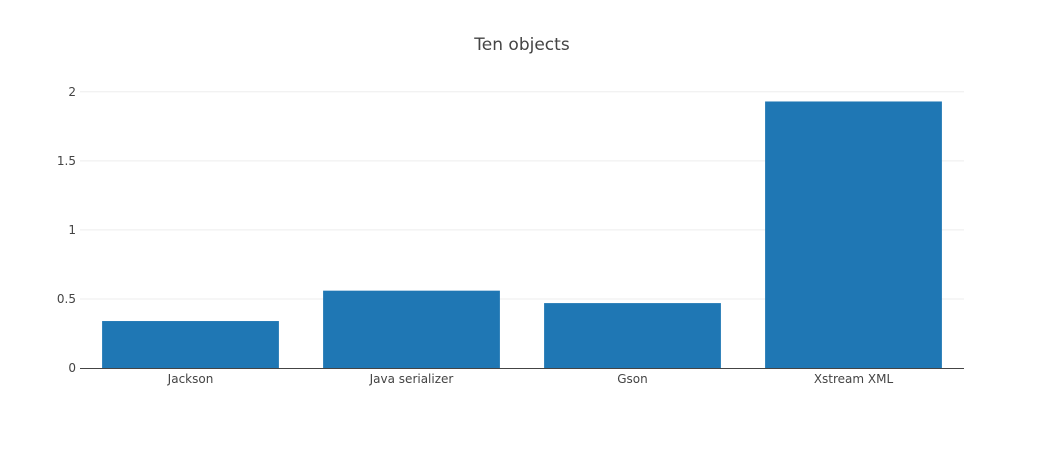 The height and width of the screenshot is (452, 1044). Describe the element at coordinates (66, 230) in the screenshot. I see `y-axis-ticks: 0 0.5 1 1.5 2` at that location.